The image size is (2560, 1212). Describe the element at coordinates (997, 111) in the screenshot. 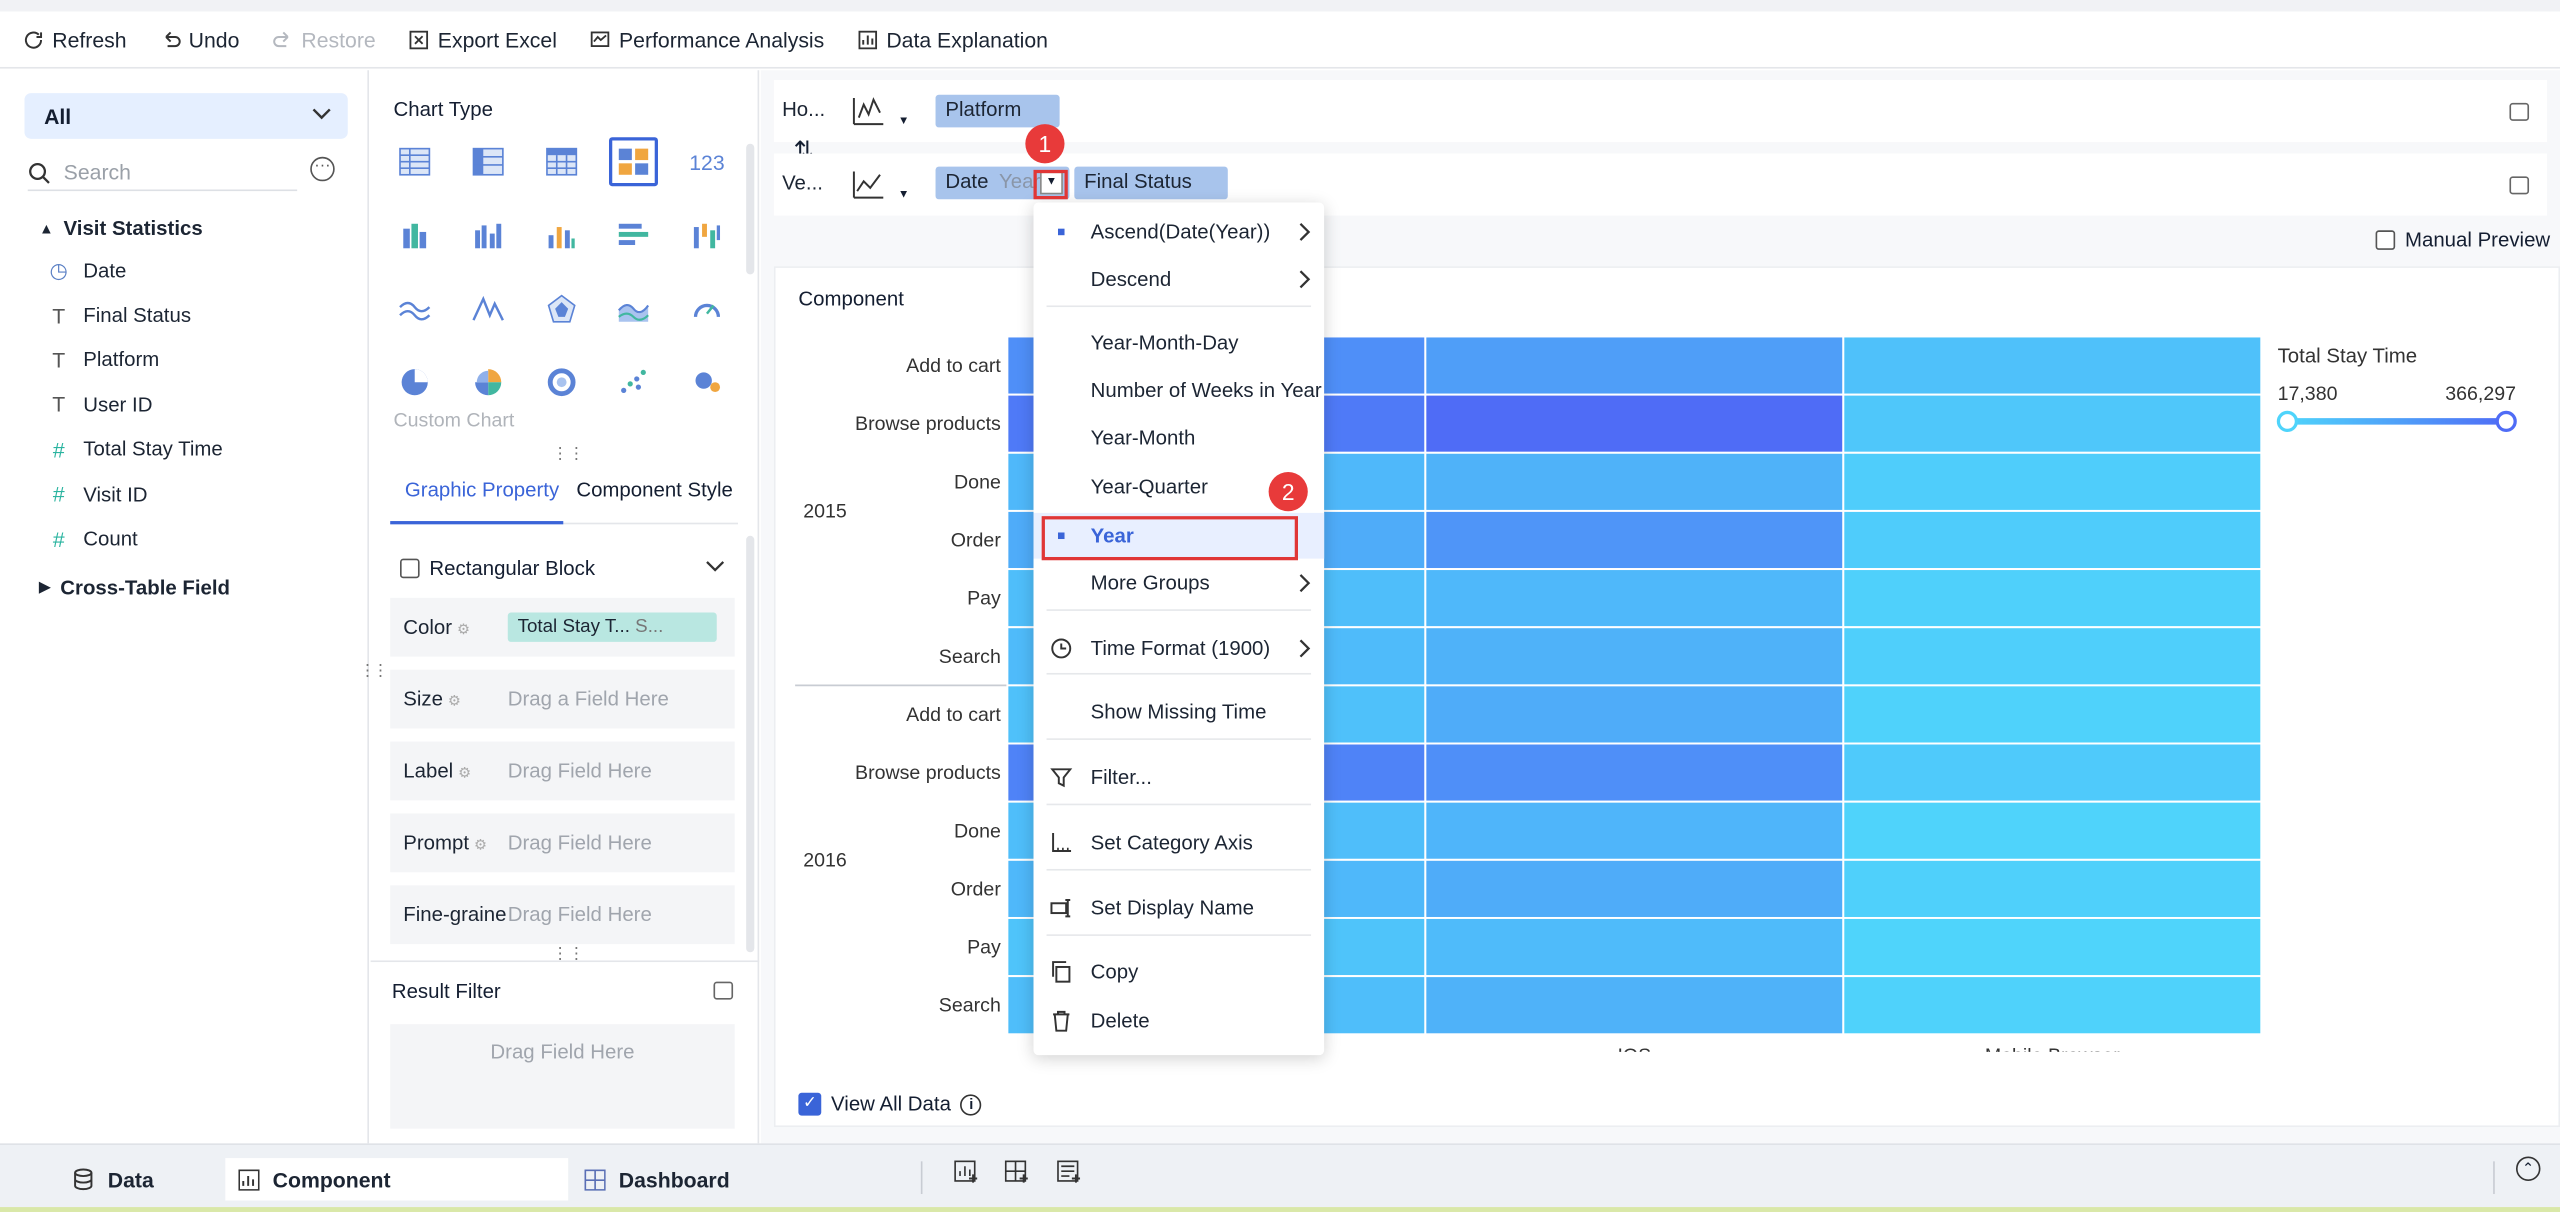

I see `platform-chip: Platform` at that location.